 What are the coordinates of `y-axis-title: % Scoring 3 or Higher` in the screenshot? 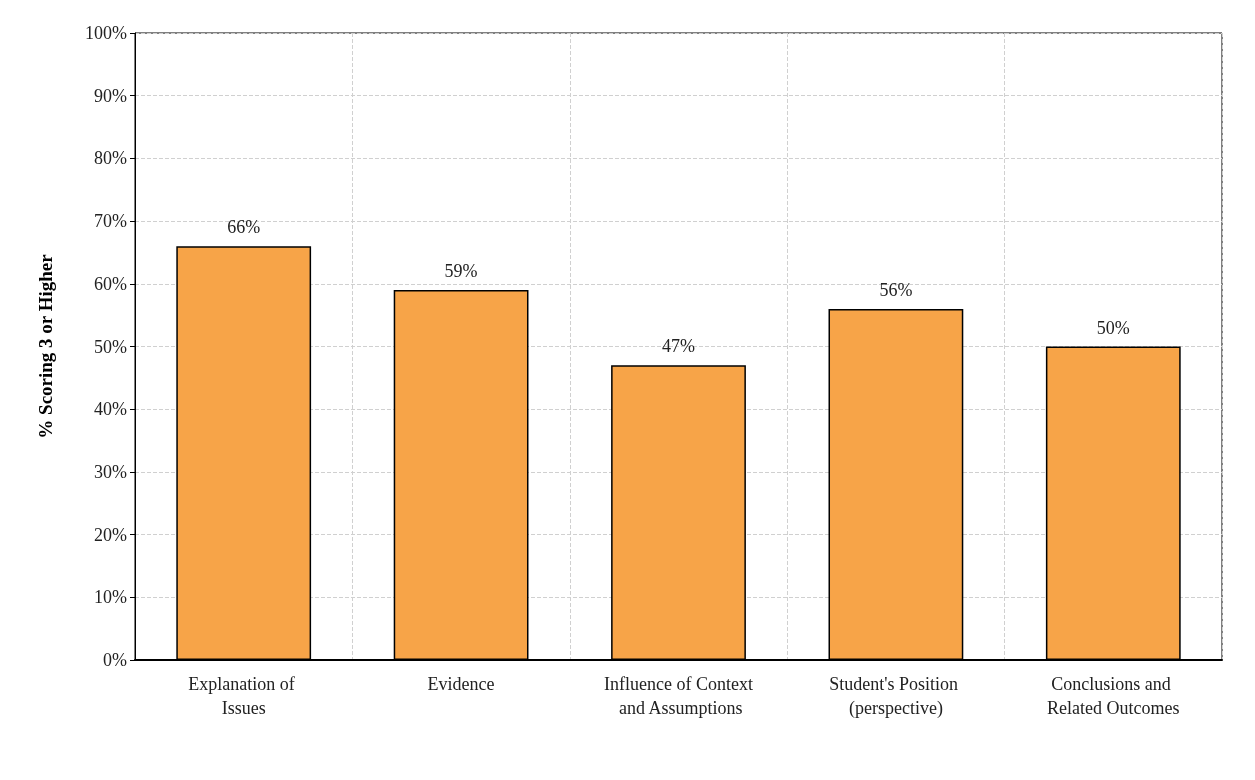 It's located at (45, 346).